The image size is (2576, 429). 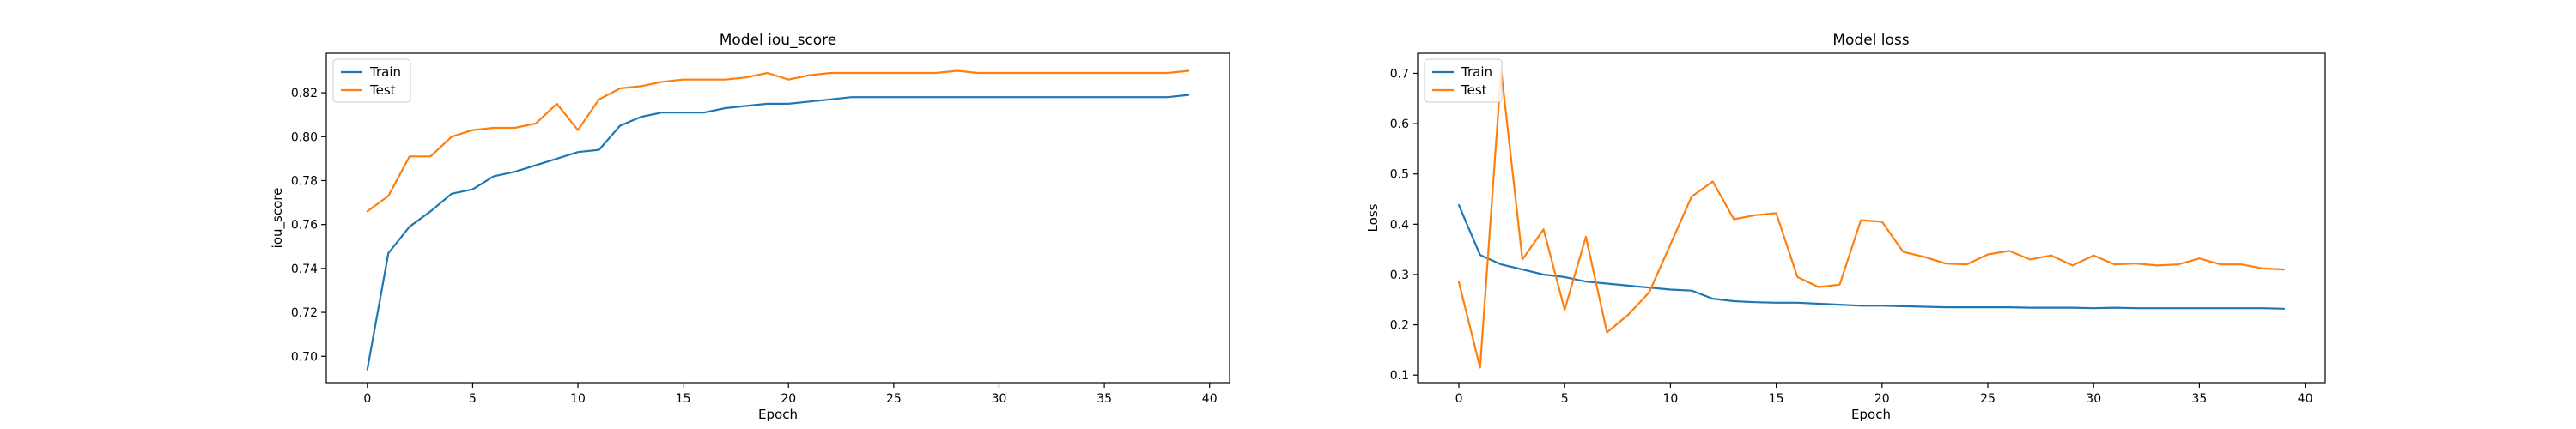 What do you see at coordinates (1400, 326) in the screenshot?
I see `y-tick-label: 0.2` at bounding box center [1400, 326].